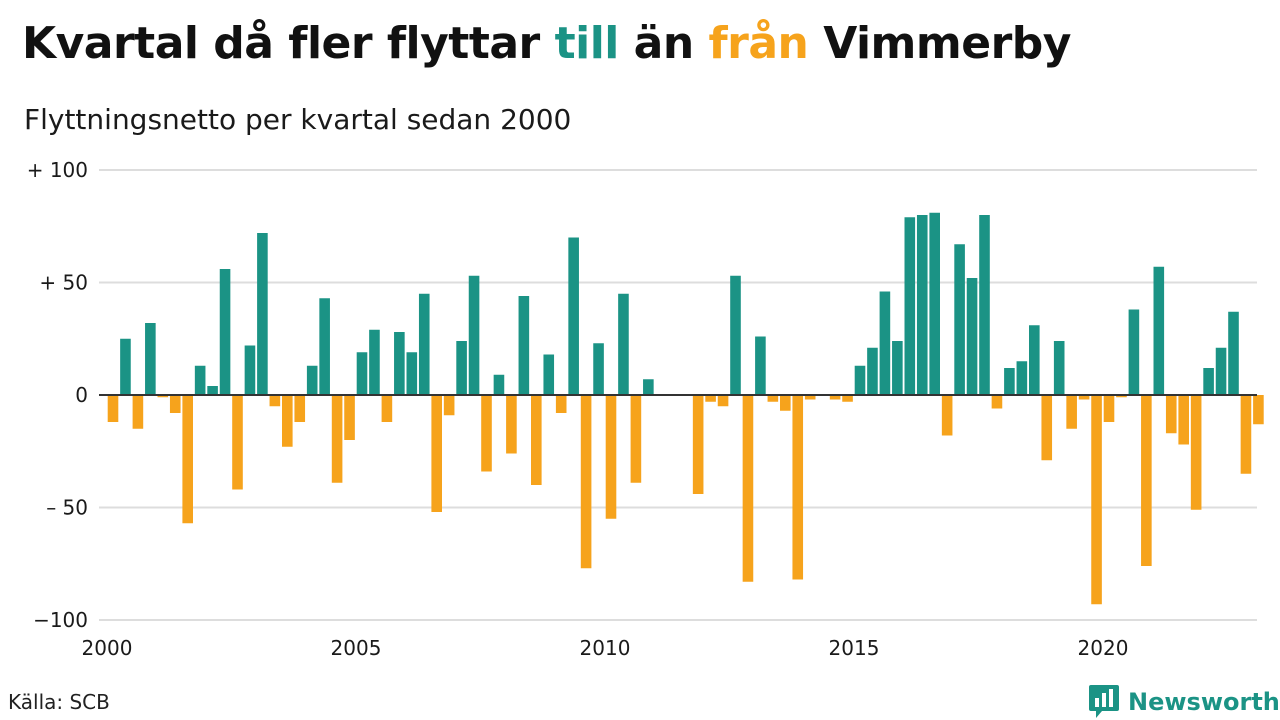 The image size is (1280, 720). Describe the element at coordinates (854, 648) in the screenshot. I see `x-tick-label: 2015` at that location.